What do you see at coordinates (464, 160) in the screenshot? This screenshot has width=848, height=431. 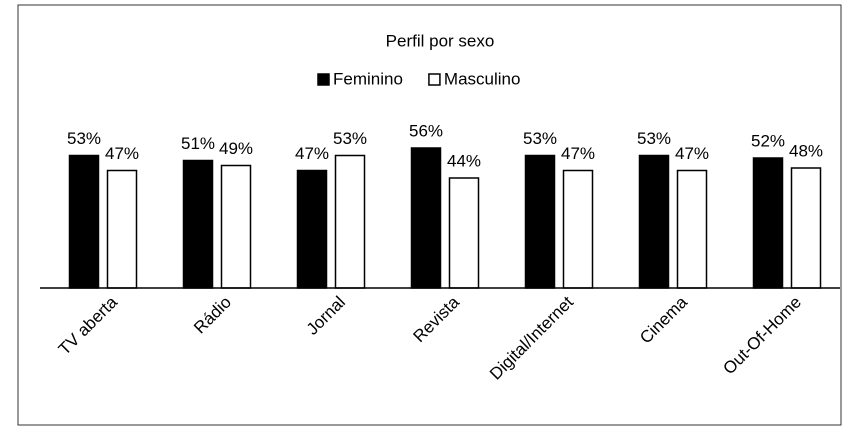 I see `value-label: 44%` at bounding box center [464, 160].